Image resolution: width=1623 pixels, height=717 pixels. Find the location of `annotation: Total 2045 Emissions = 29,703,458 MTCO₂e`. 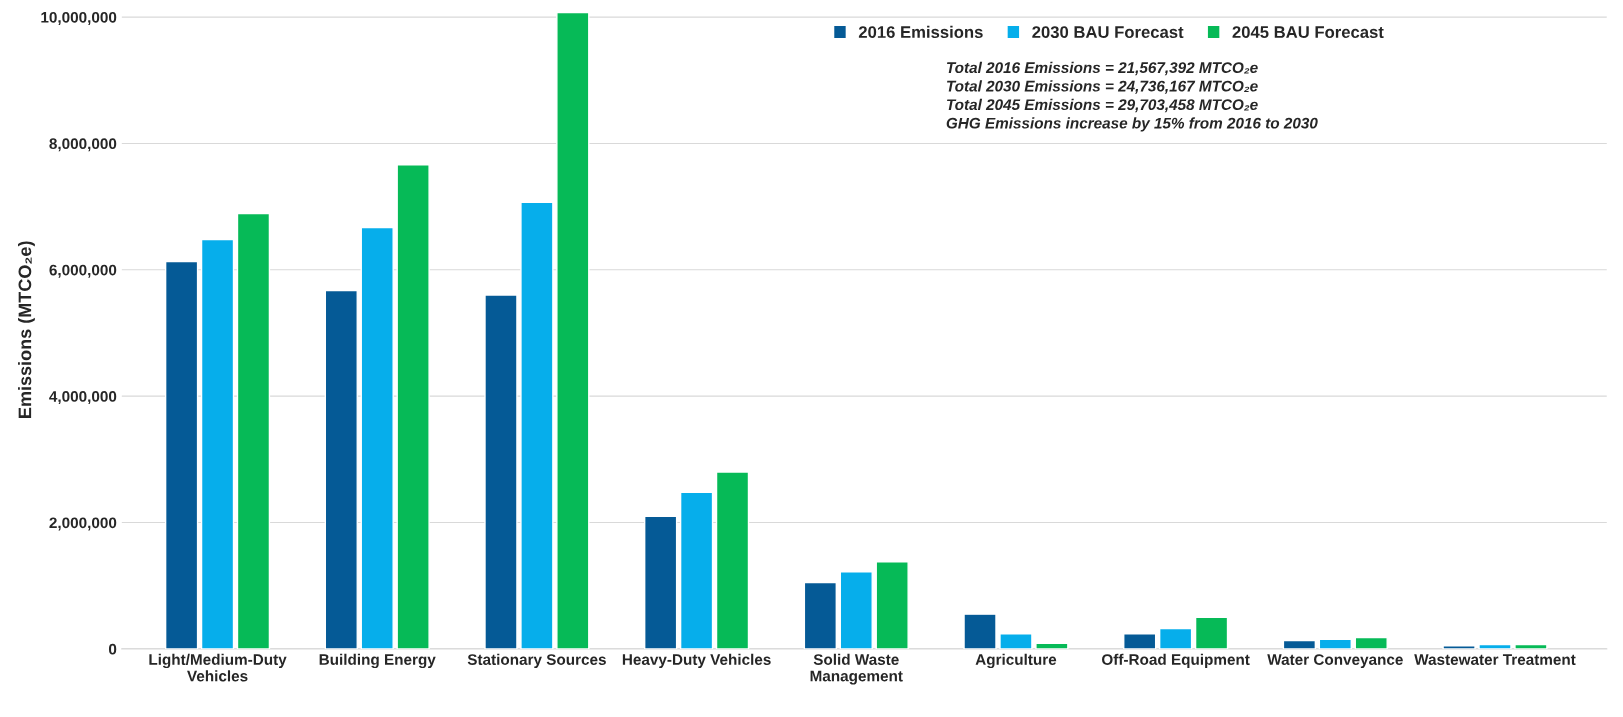

annotation: Total 2045 Emissions = 29,703,458 MTCO₂e is located at coordinates (1102, 105).